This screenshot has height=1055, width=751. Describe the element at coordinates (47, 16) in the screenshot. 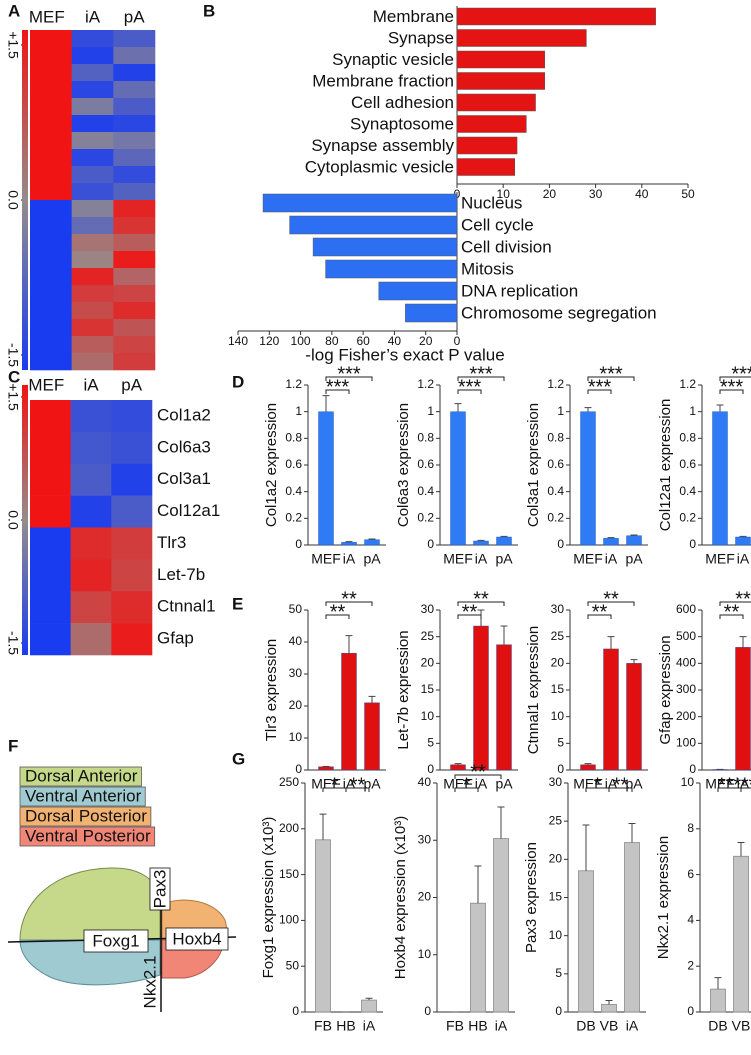

I see `column-label: MEF` at that location.